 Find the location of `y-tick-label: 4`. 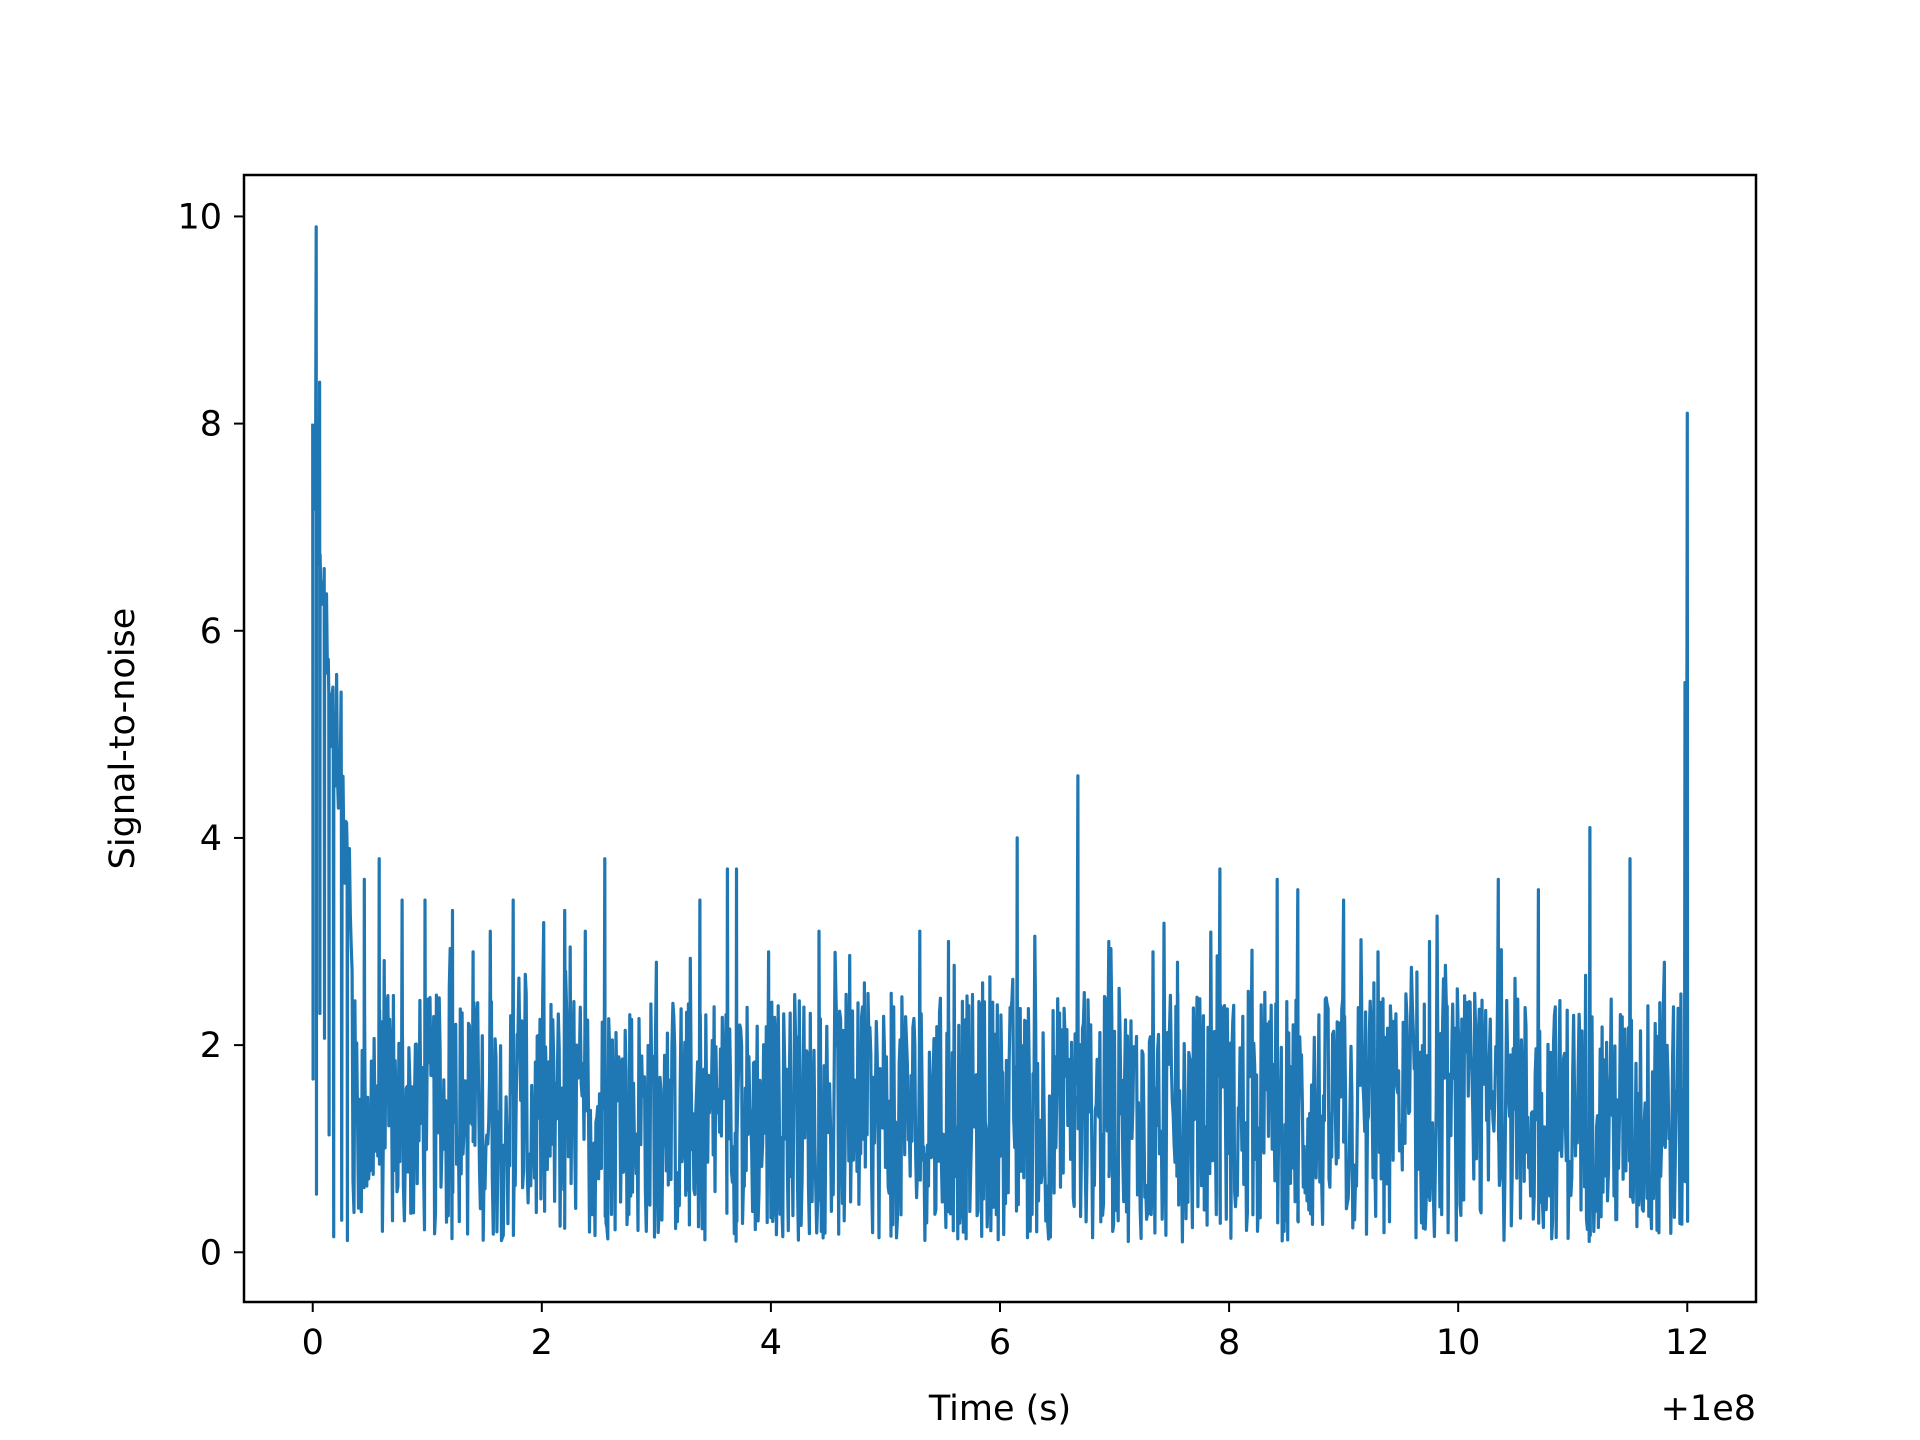

y-tick-label: 4 is located at coordinates (211, 839).